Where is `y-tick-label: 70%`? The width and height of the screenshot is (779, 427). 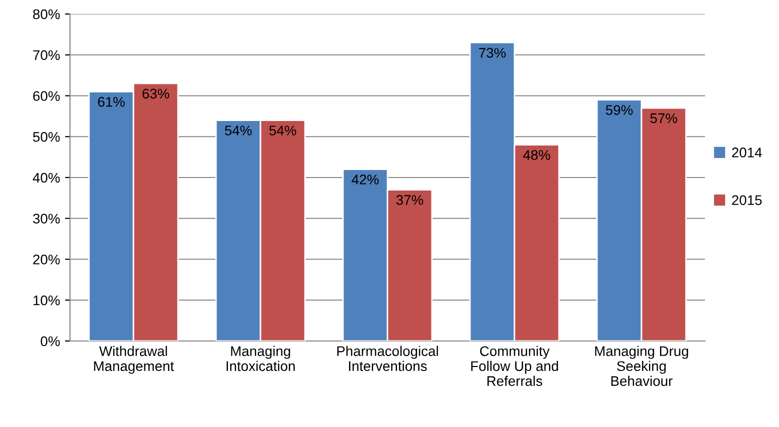
y-tick-label: 70% is located at coordinates (46, 55).